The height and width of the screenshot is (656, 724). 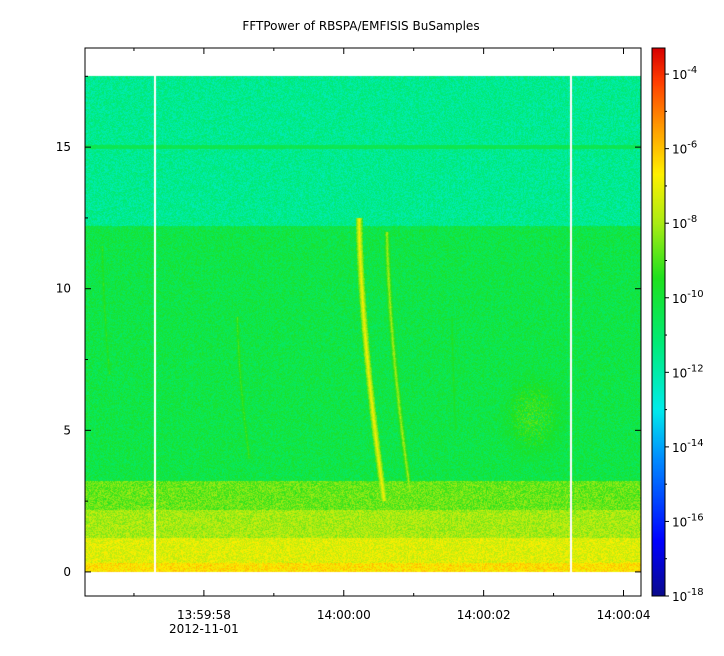 What do you see at coordinates (692, 145) in the screenshot?
I see `colorbar-tick-exponent: -6` at bounding box center [692, 145].